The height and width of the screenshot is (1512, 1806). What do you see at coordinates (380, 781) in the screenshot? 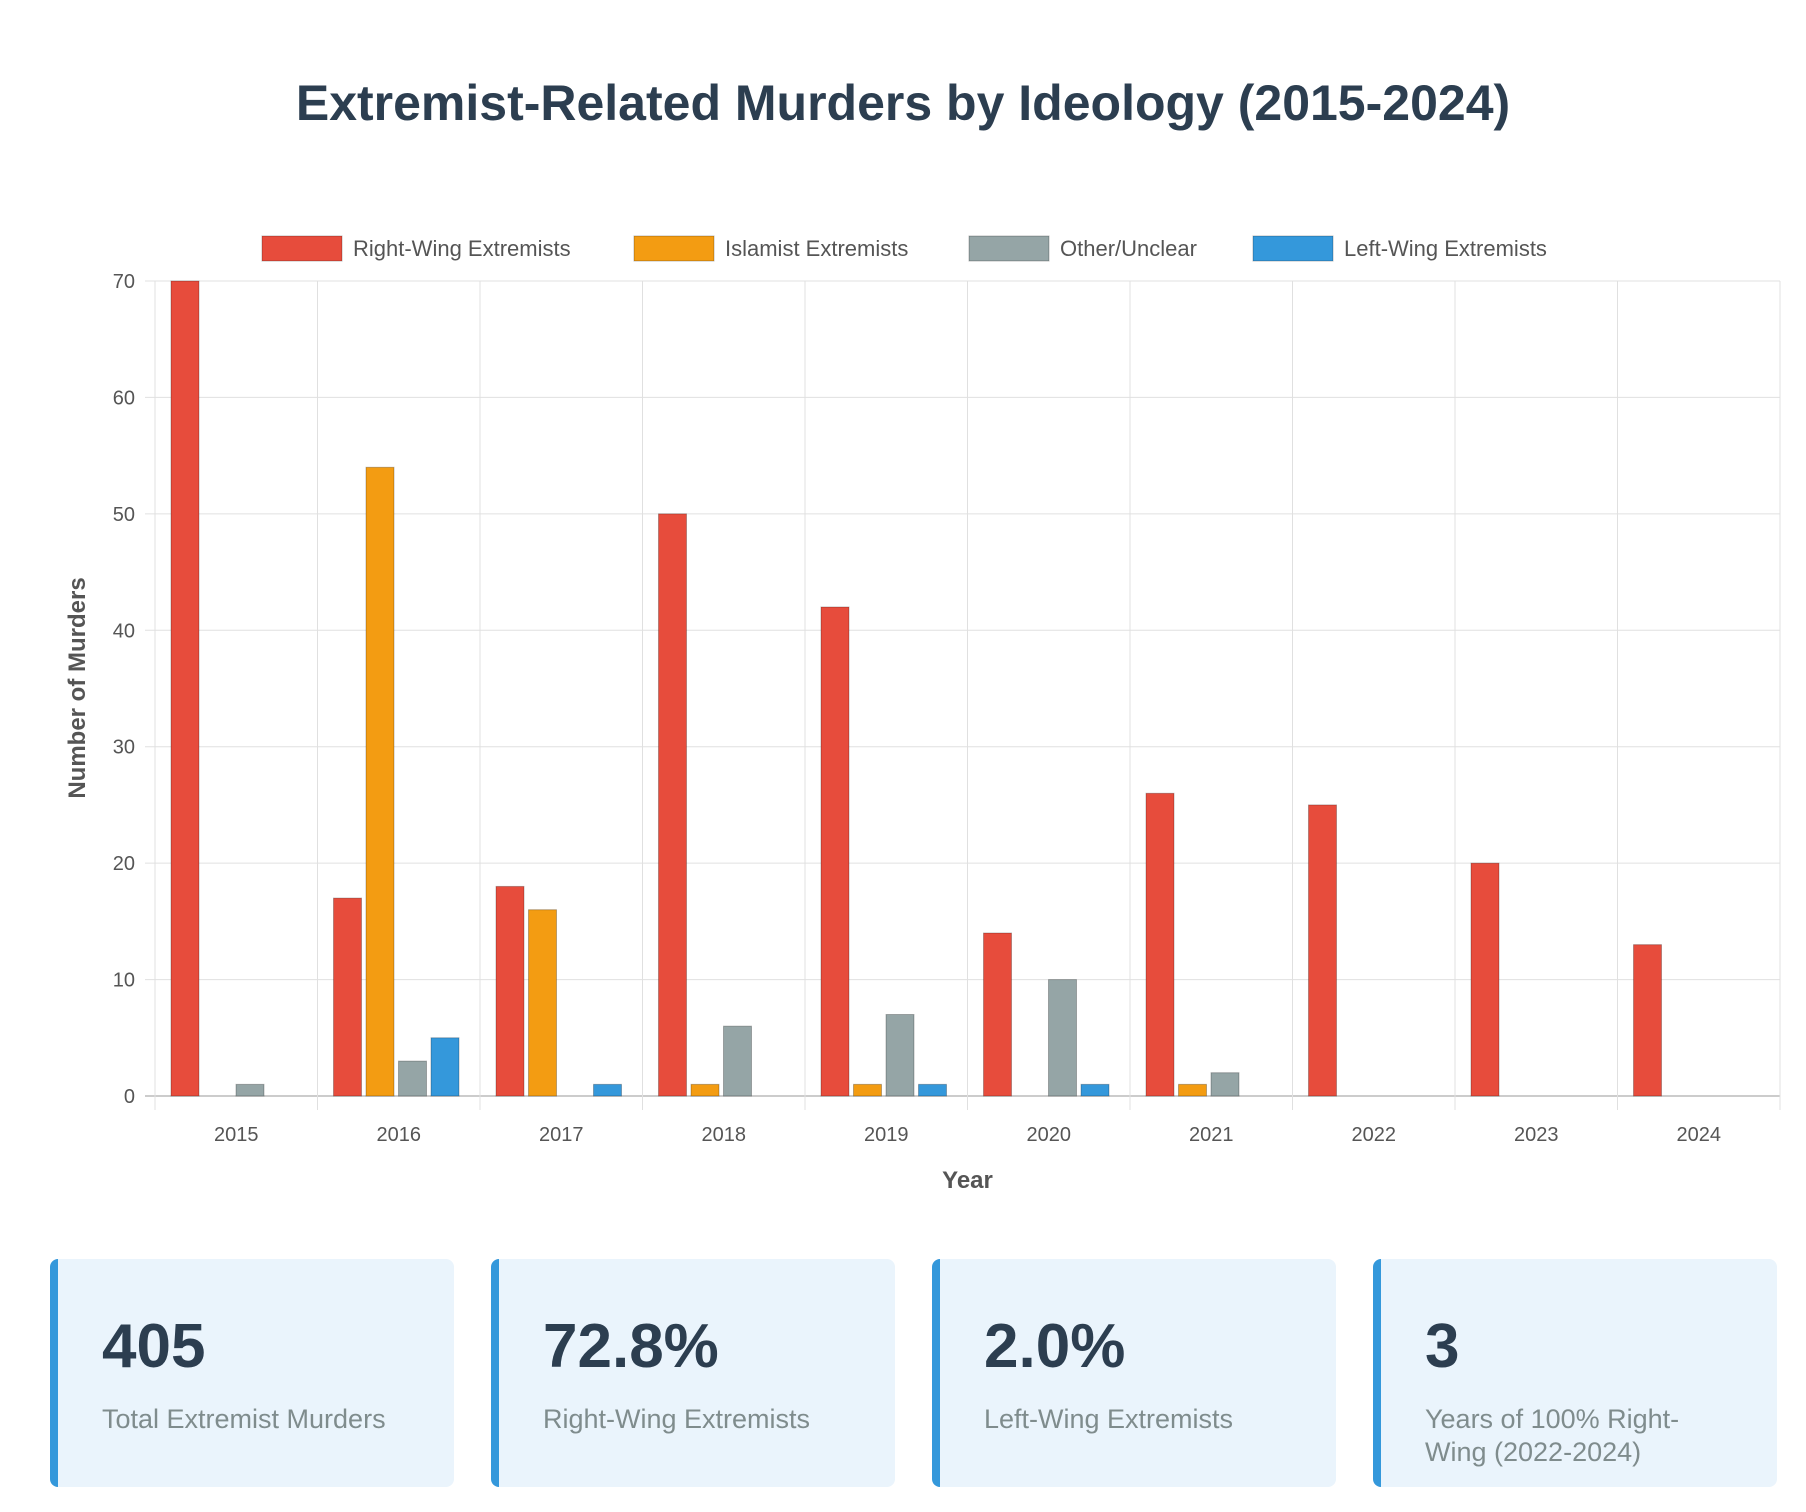
I see `bar-islamist-extremists-2016` at bounding box center [380, 781].